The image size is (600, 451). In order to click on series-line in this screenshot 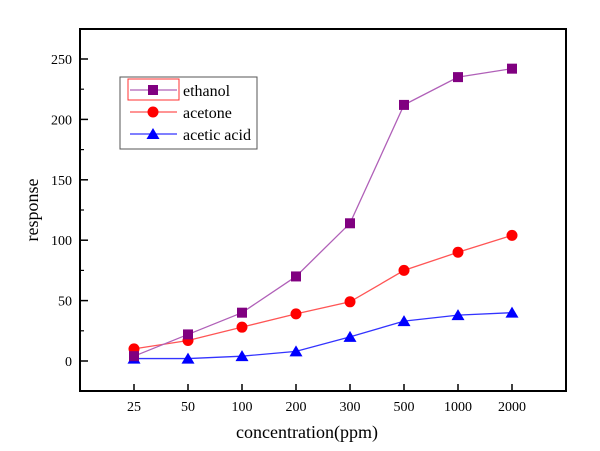, I will do `click(323, 336)`.